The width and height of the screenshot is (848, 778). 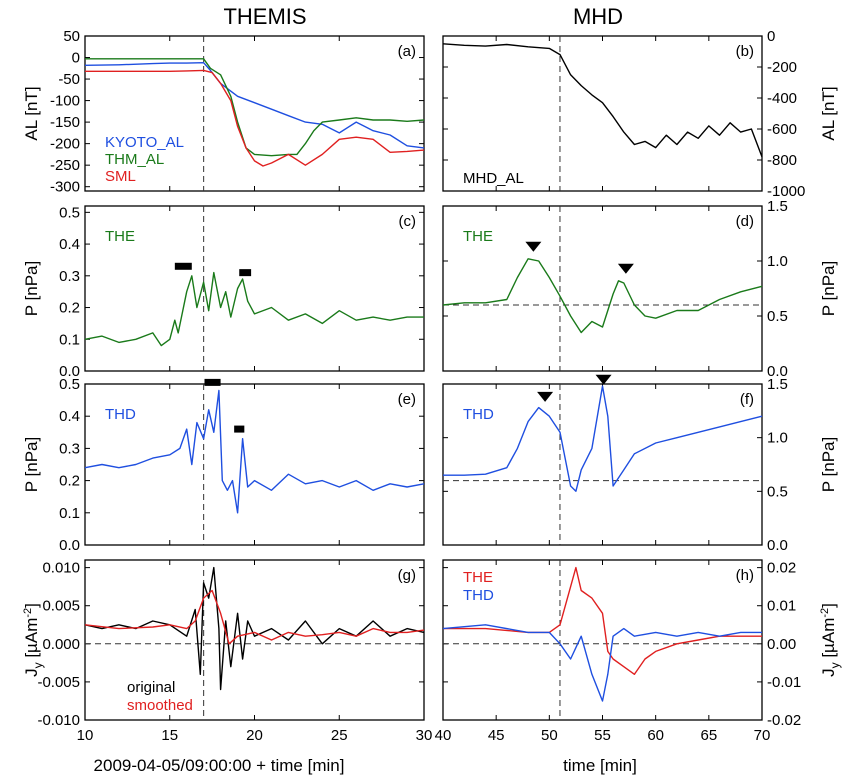 What do you see at coordinates (655, 735) in the screenshot?
I see `x-tick-label: 60` at bounding box center [655, 735].